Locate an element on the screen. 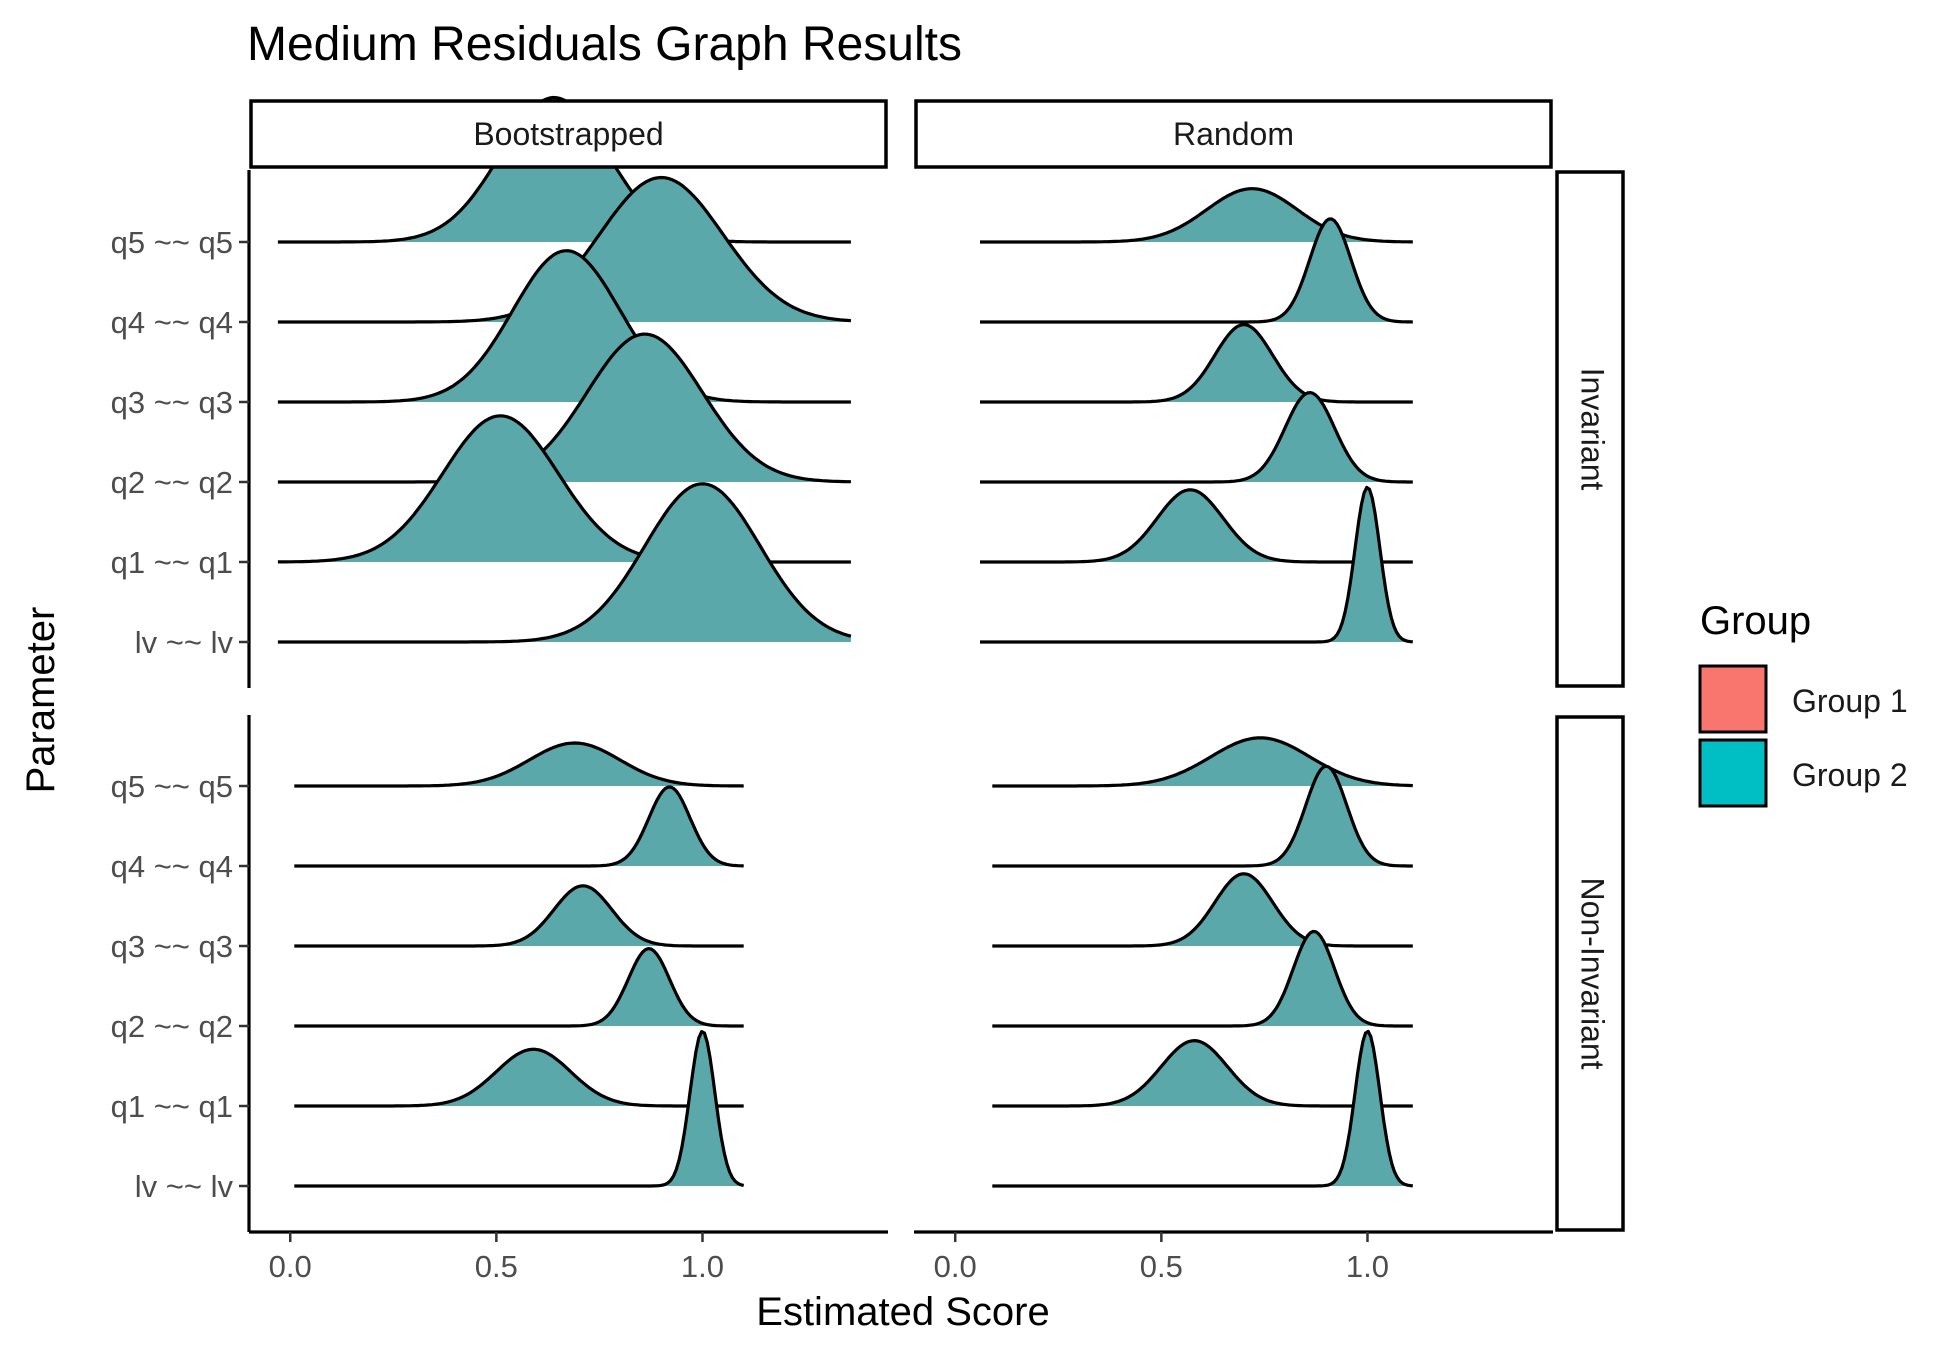  strip-bootstrapped: Bootstrapped is located at coordinates (568, 134).